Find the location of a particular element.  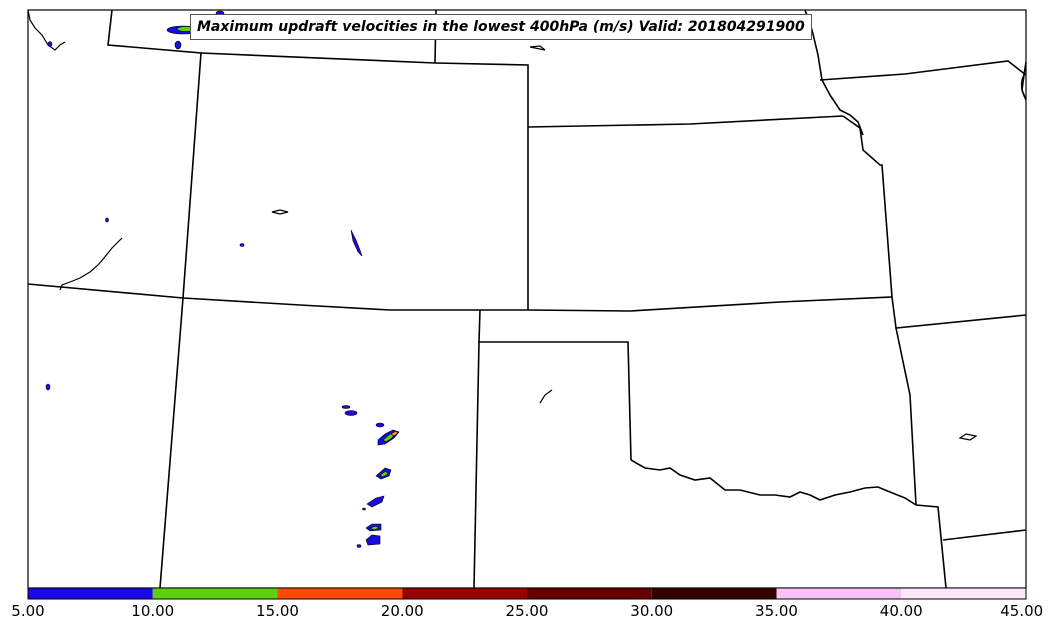

colorbar-tick-label: 30.00 is located at coordinates (652, 611).